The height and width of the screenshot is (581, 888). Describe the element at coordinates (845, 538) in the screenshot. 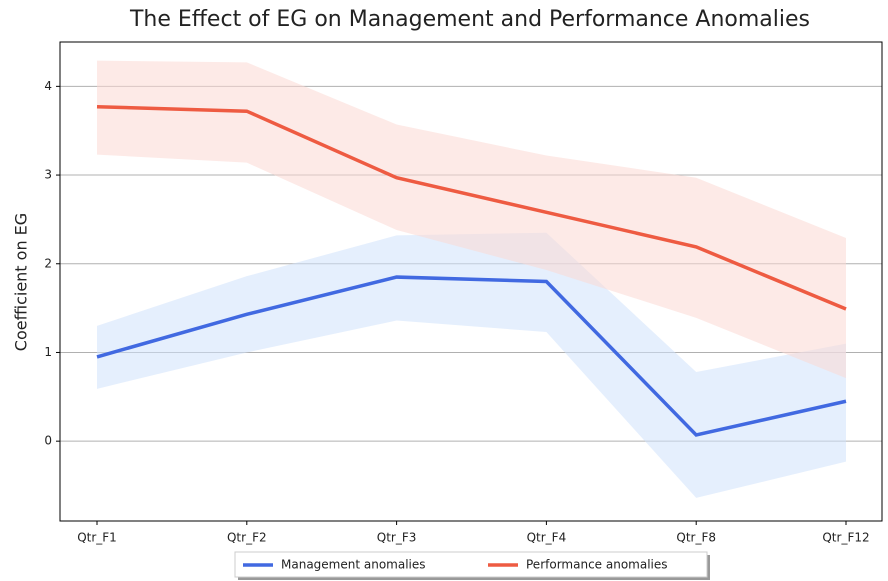

I see `x-tick-label: Qtr_F12` at that location.